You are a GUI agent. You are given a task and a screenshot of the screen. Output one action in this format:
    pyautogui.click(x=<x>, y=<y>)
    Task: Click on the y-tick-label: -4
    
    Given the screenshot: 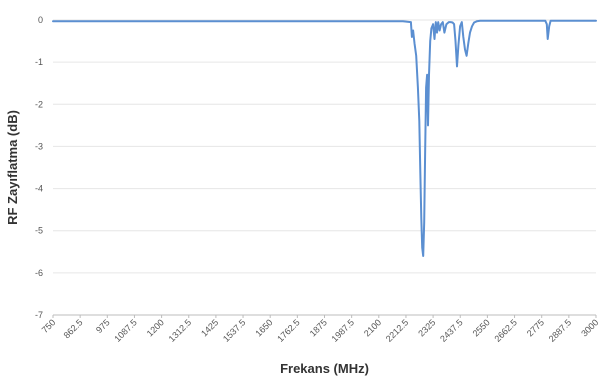 What is the action you would take?
    pyautogui.click(x=39, y=189)
    